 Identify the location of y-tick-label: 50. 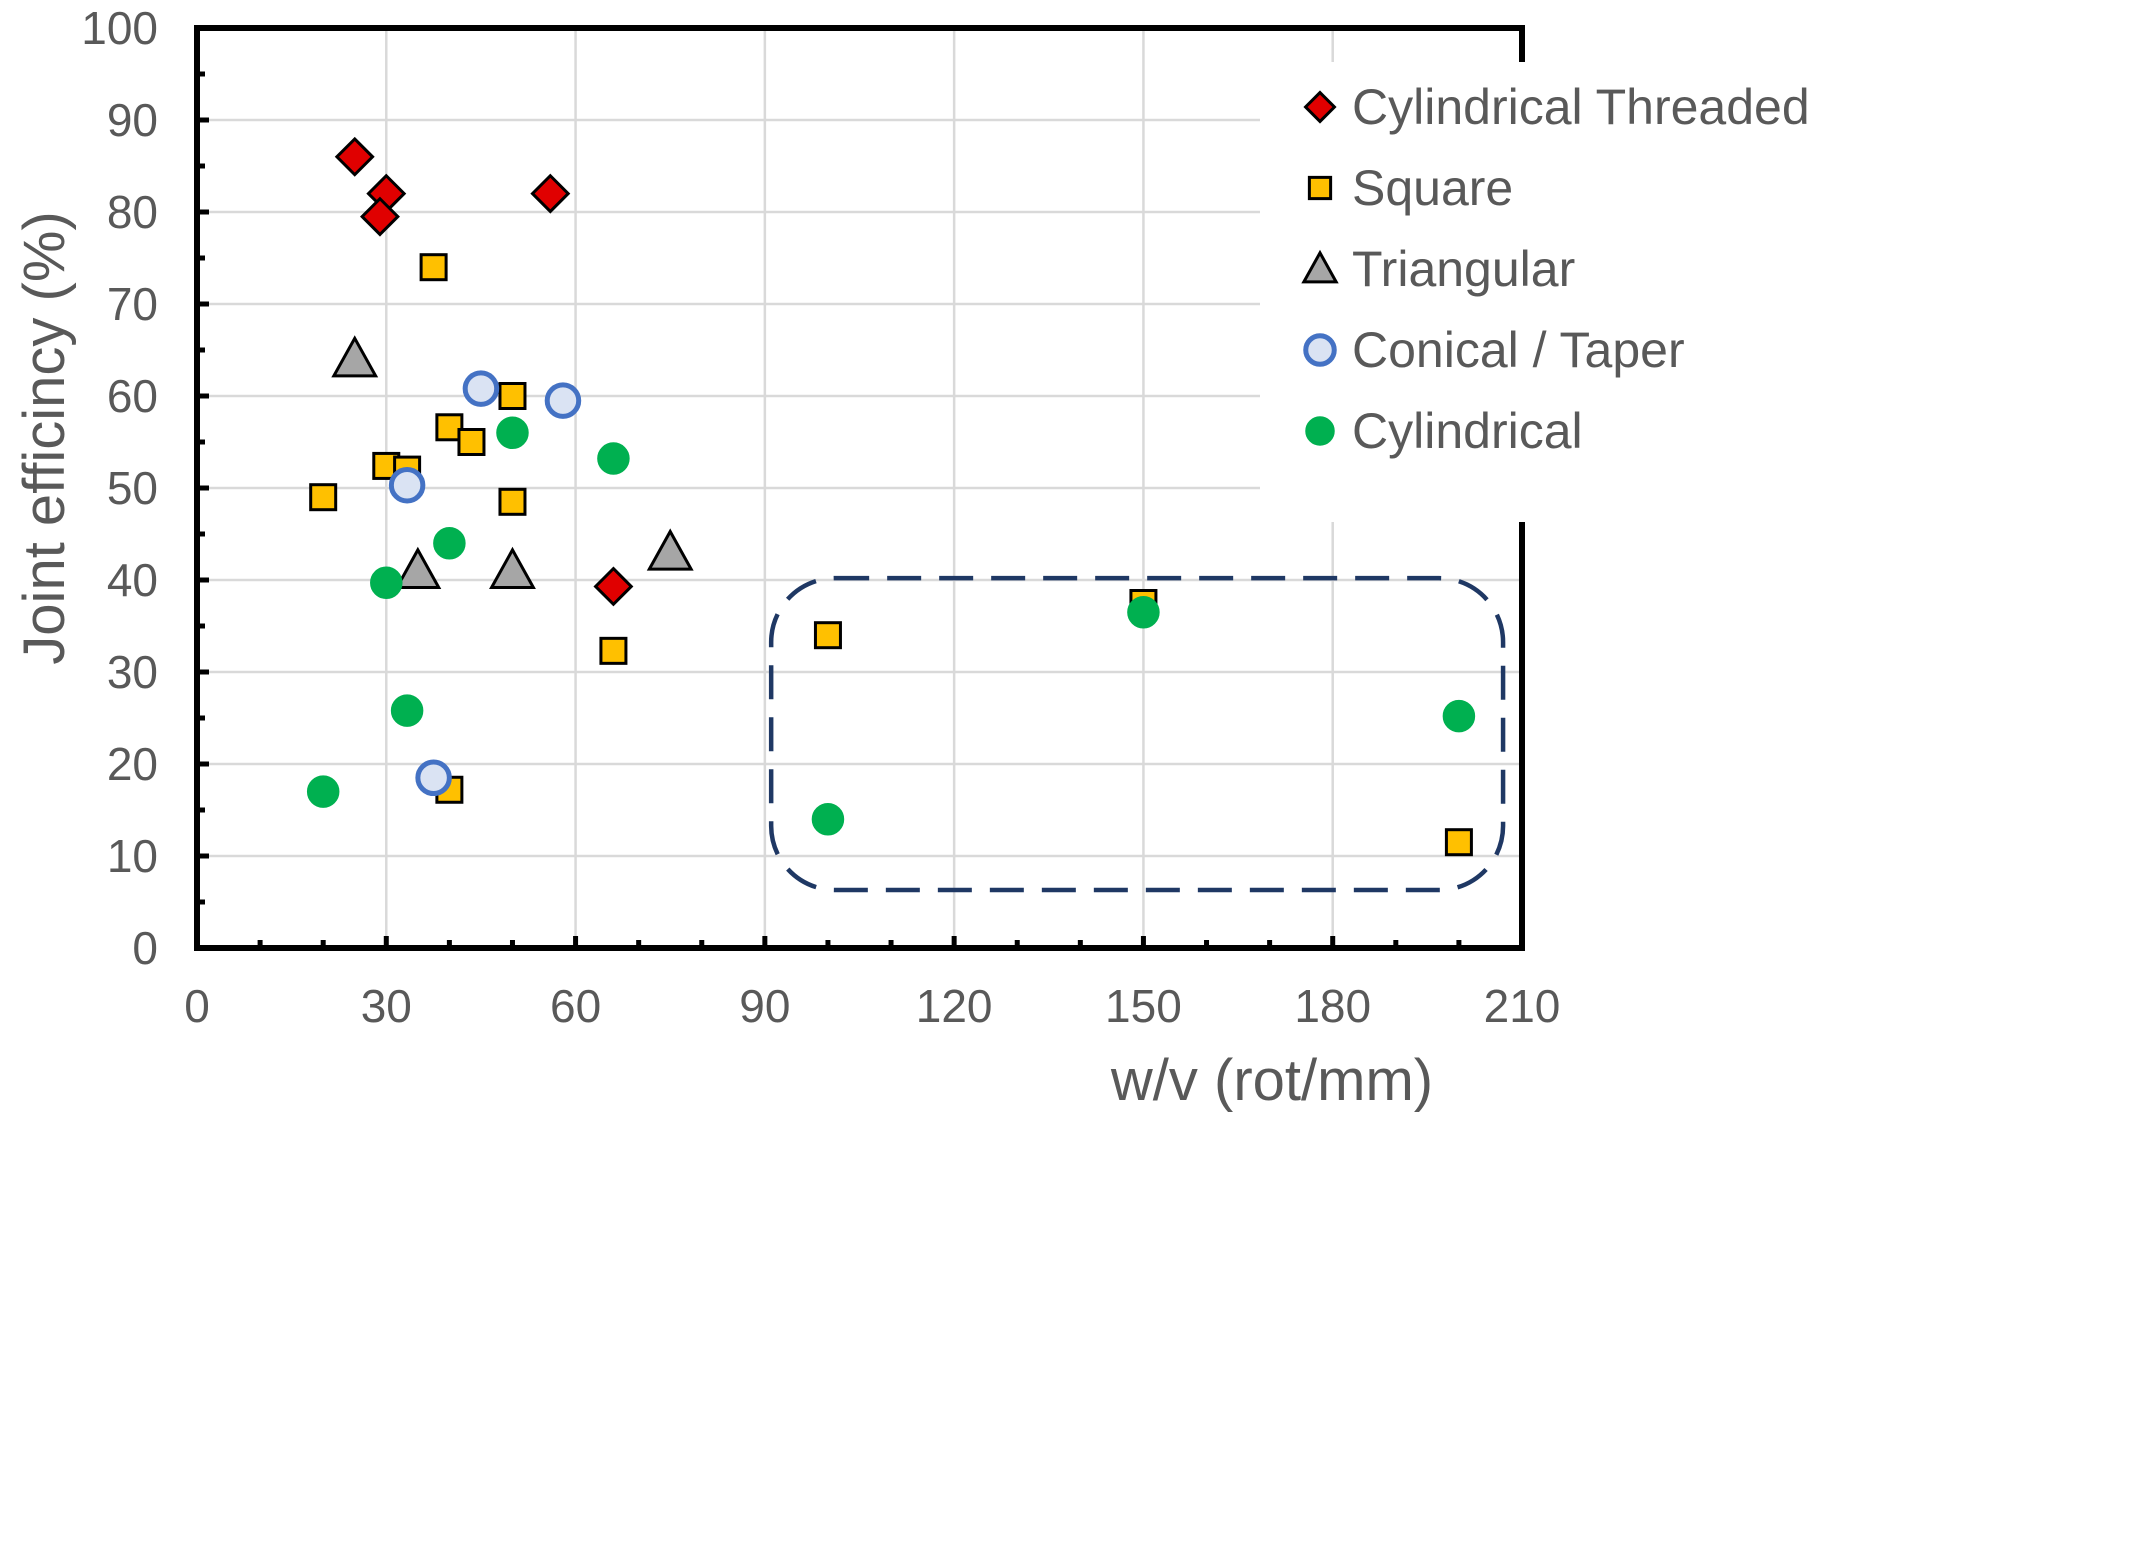
(132, 488).